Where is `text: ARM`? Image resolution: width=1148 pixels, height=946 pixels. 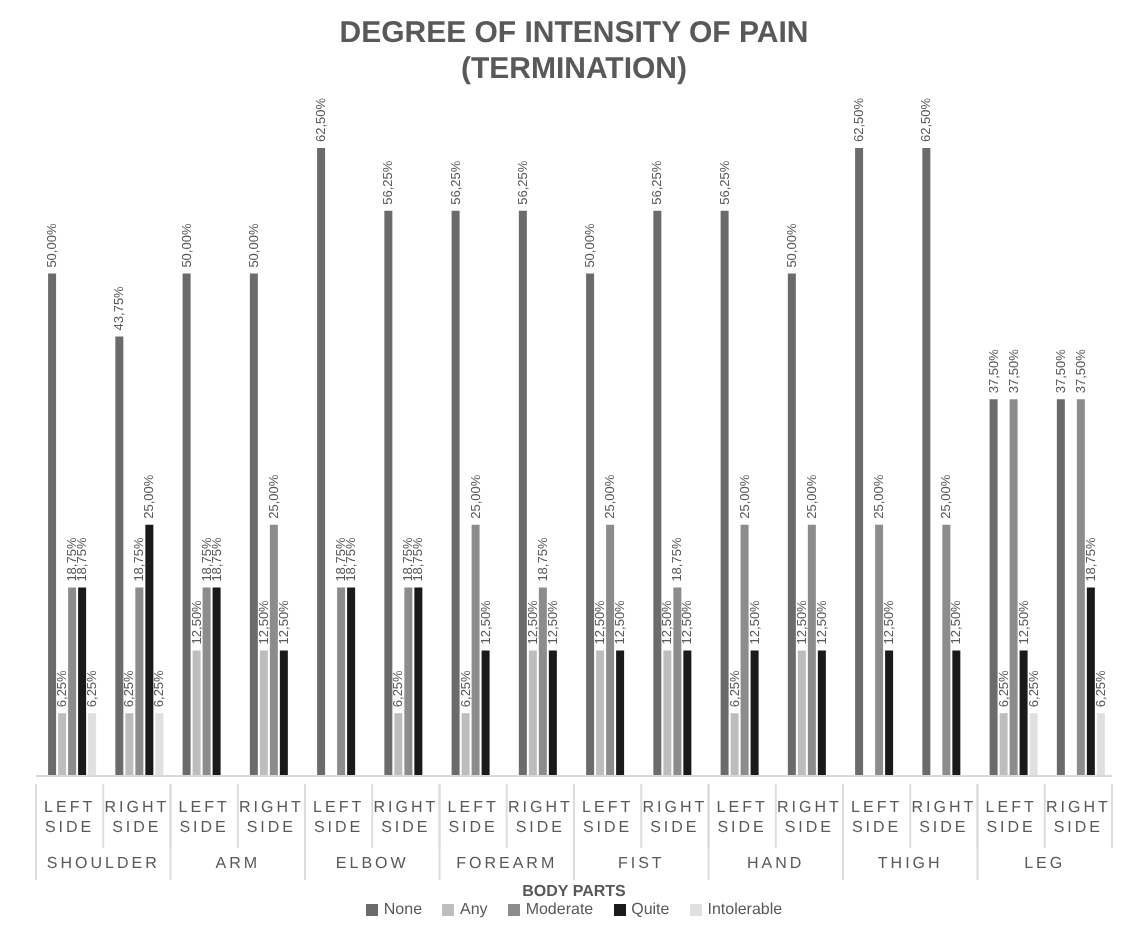 text: ARM is located at coordinates (238, 863).